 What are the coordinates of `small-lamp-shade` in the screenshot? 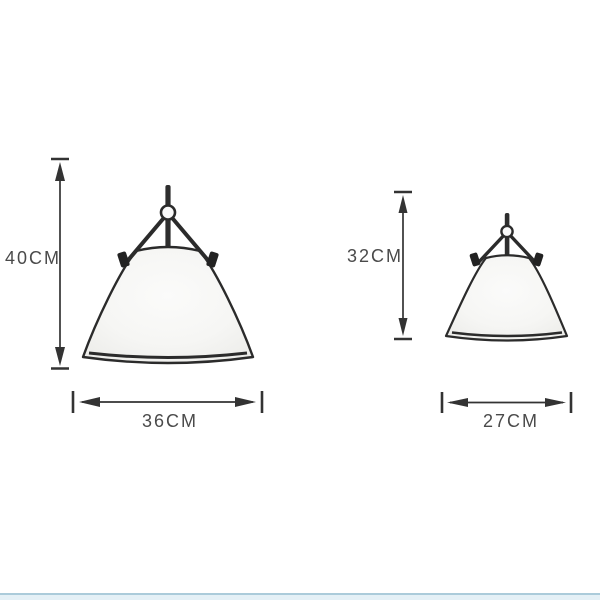 It's located at (506, 298).